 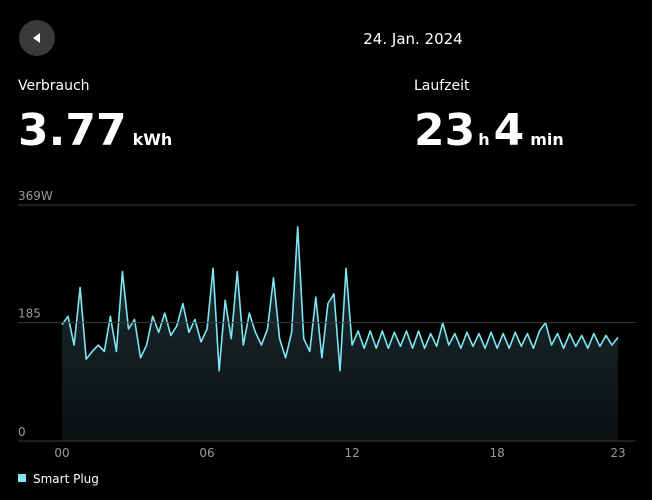 What do you see at coordinates (22, 478) in the screenshot?
I see `legend-swatch` at bounding box center [22, 478].